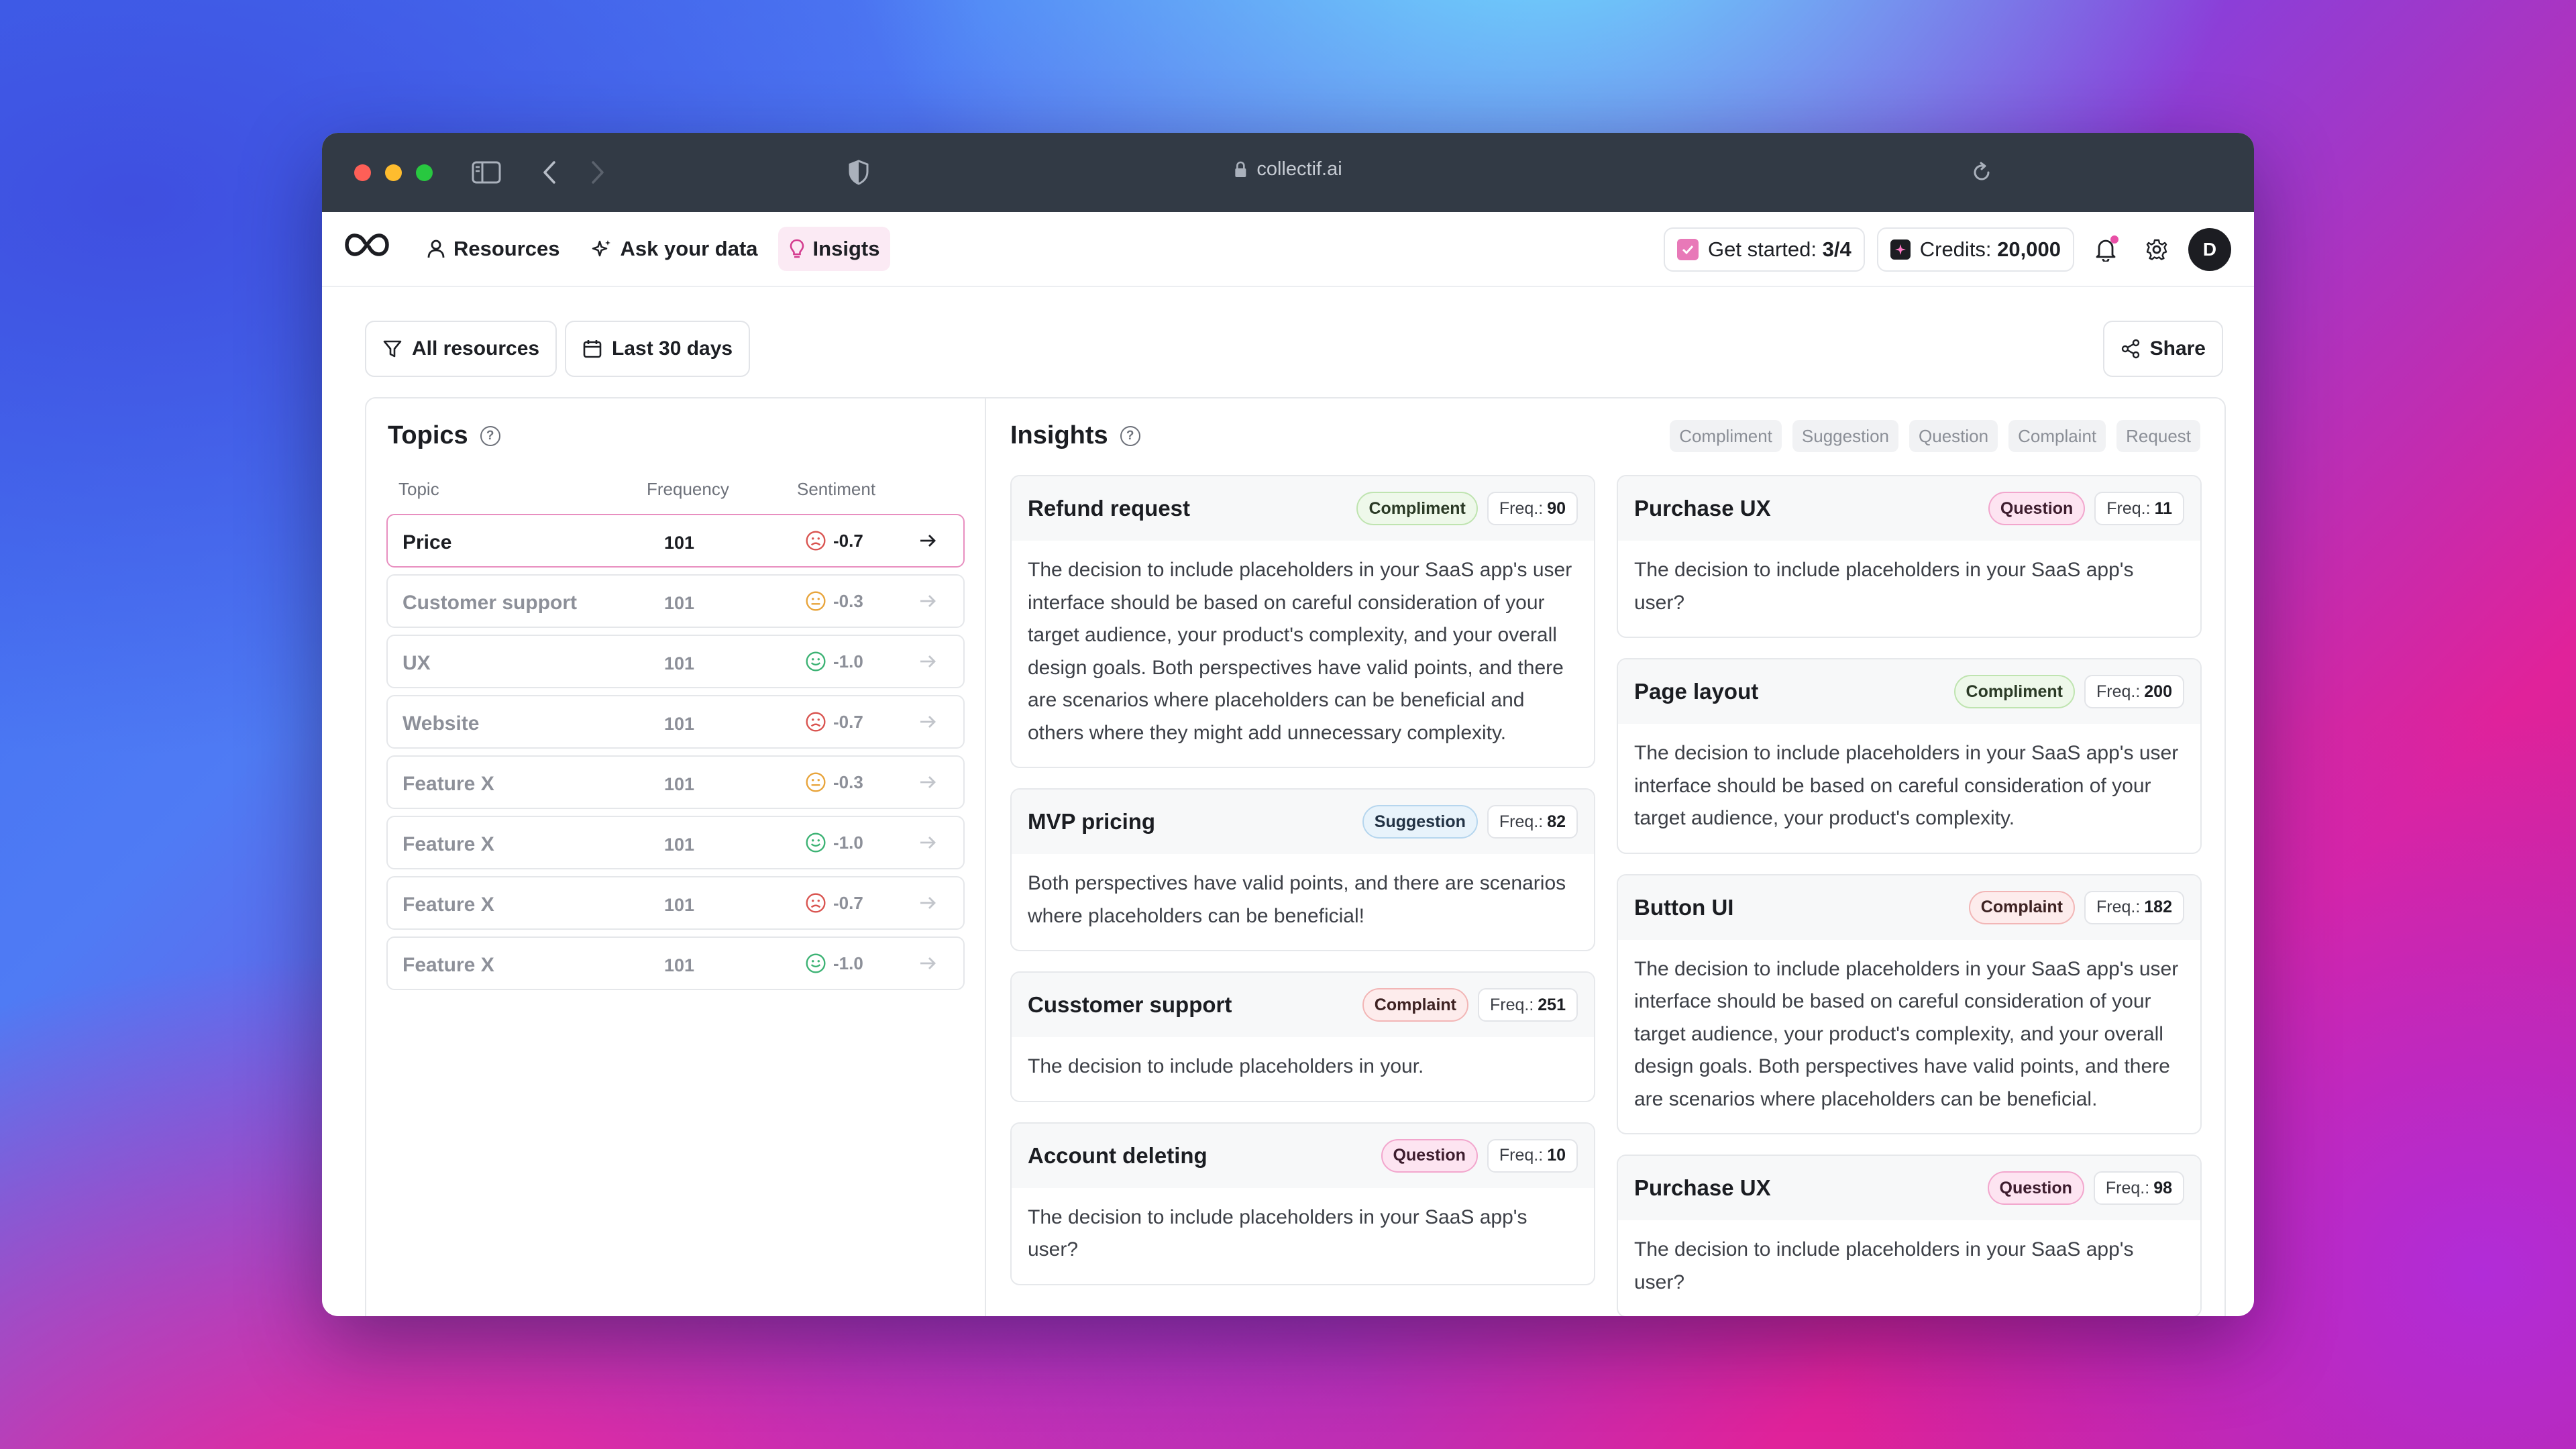 The width and height of the screenshot is (2576, 1449). Describe the element at coordinates (658, 349) in the screenshot. I see `date-range-button: Last 30 days` at that location.